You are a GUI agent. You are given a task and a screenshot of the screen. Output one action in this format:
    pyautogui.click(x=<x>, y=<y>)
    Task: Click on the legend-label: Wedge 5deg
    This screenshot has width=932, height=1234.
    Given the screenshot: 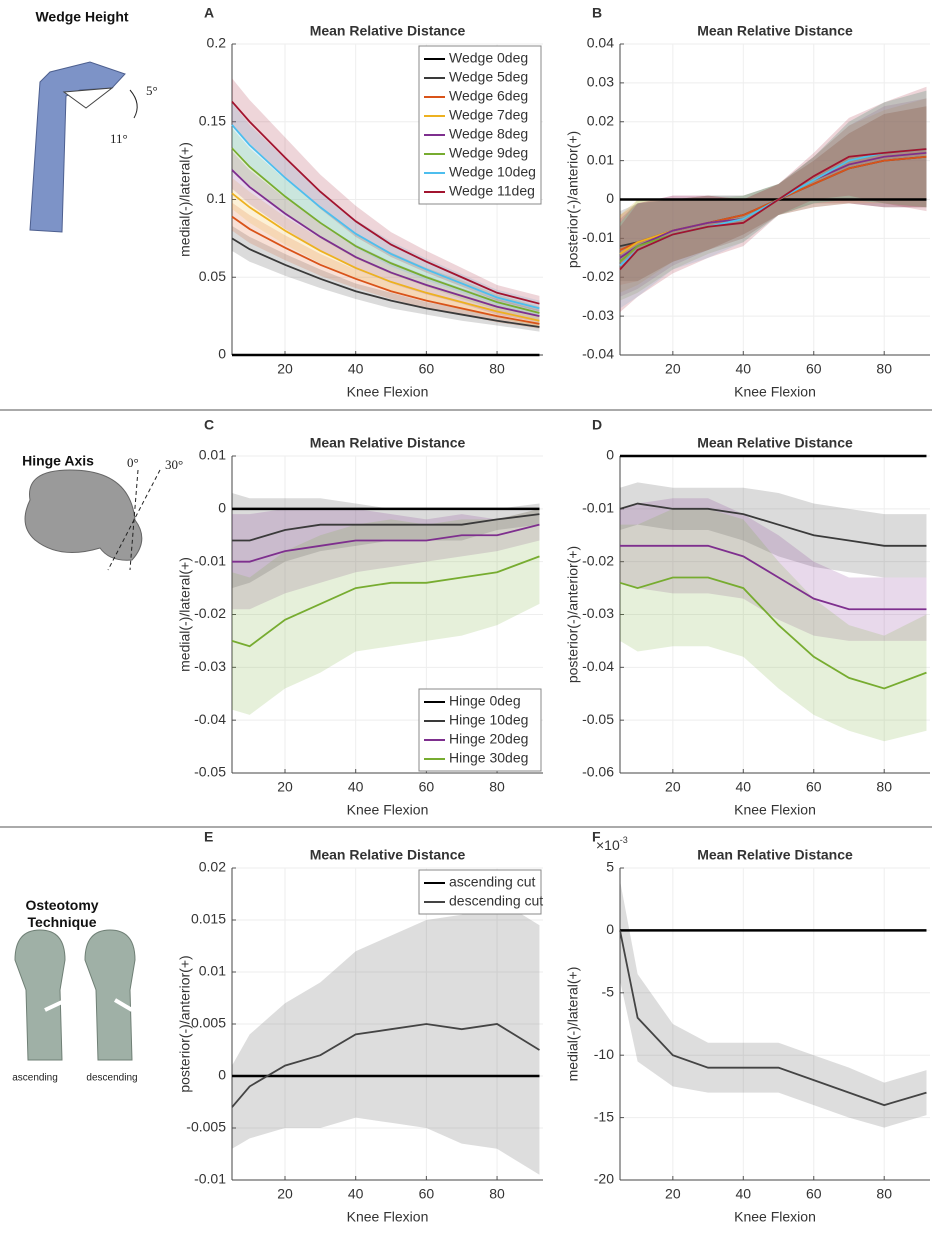 What is the action you would take?
    pyautogui.click(x=488, y=77)
    